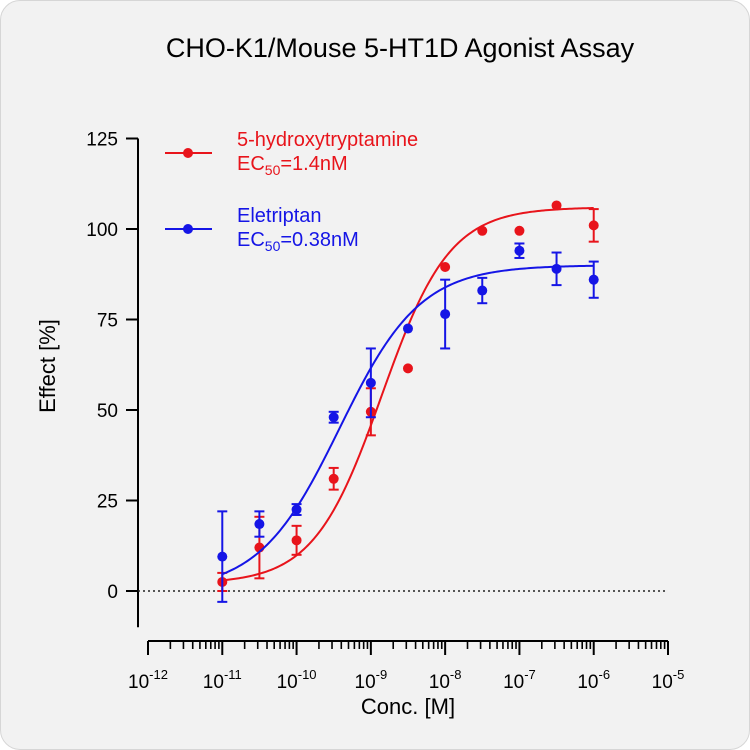  What do you see at coordinates (107, 321) in the screenshot?
I see `y-tick-label: 75` at bounding box center [107, 321].